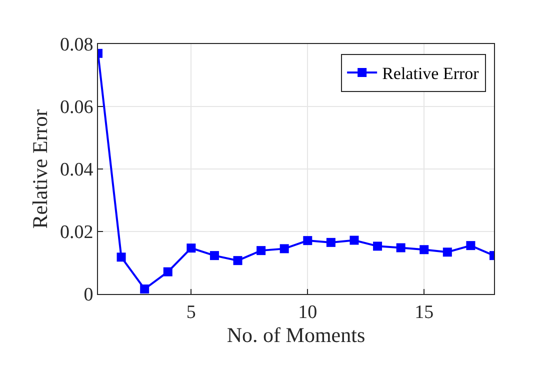 This screenshot has width=538, height=381. I want to click on x-tick-label: 10, so click(308, 312).